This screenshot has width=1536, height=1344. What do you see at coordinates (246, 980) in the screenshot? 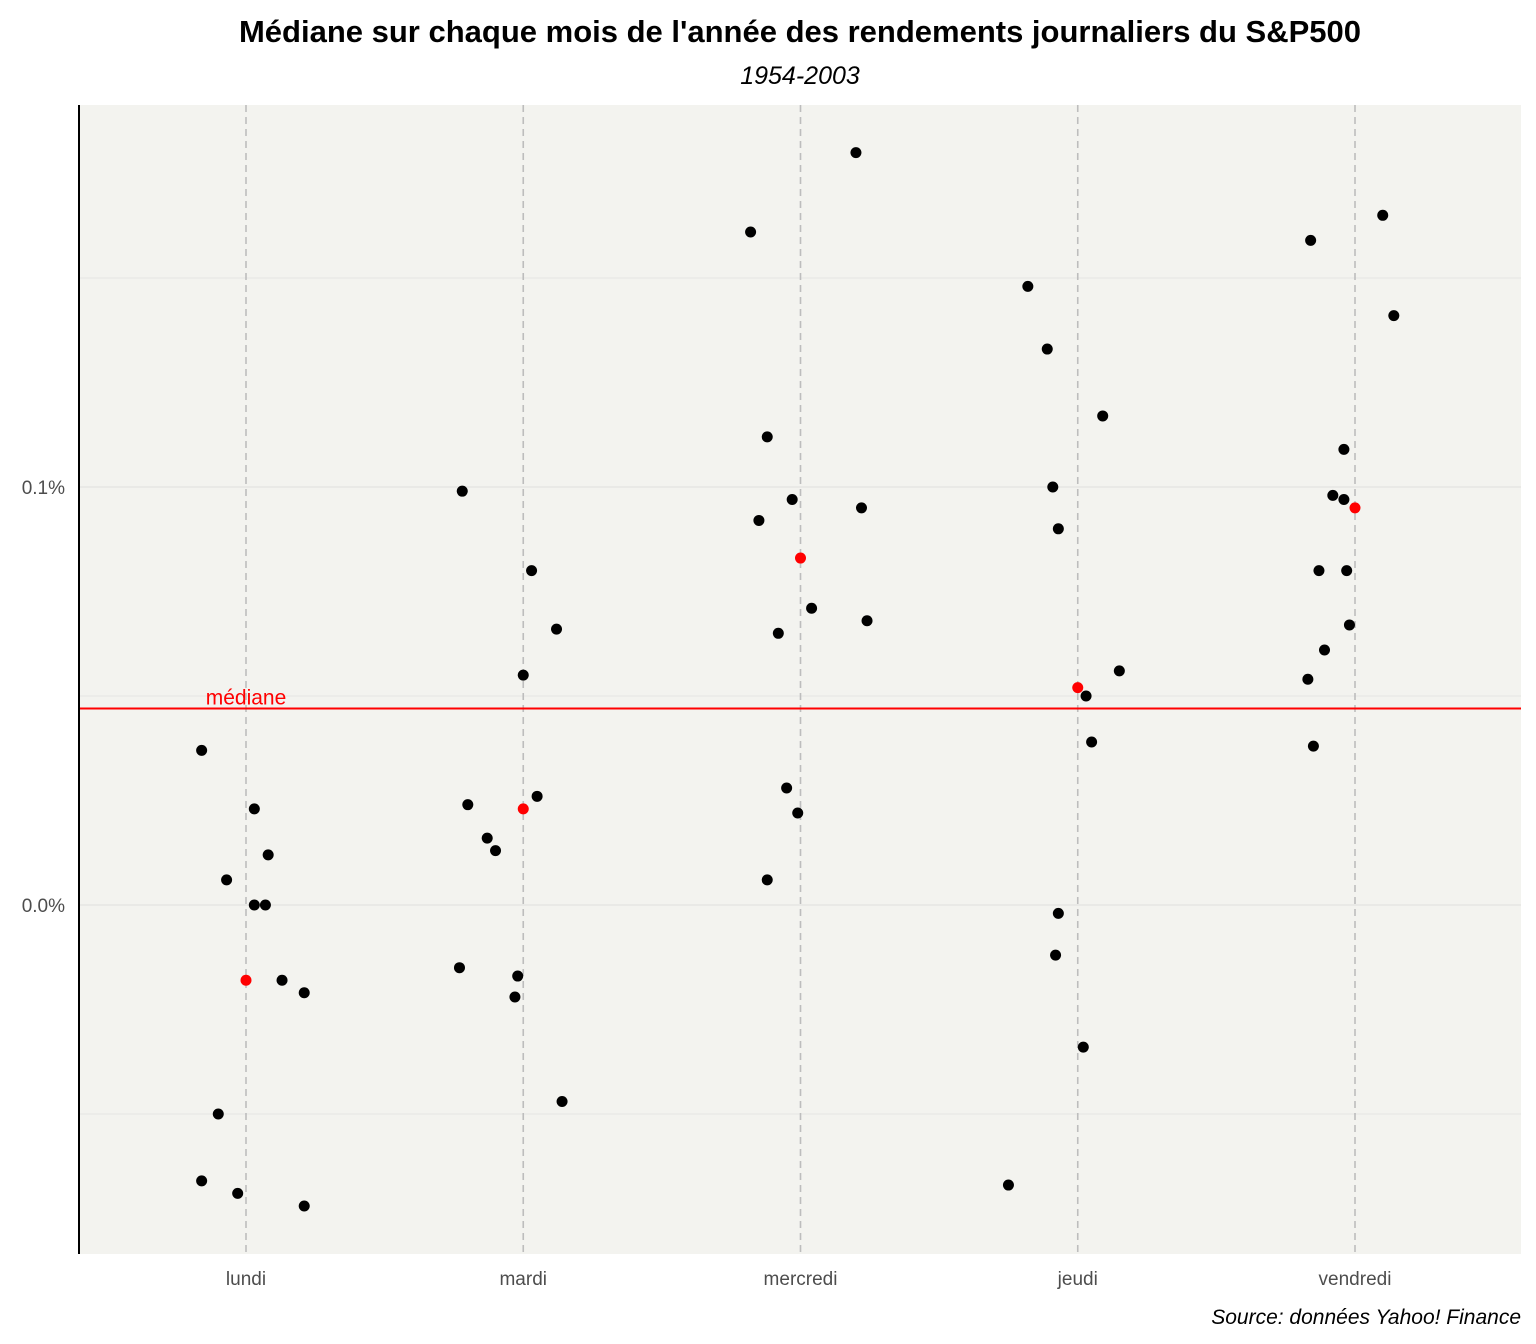
I see `median-point-lundi` at bounding box center [246, 980].